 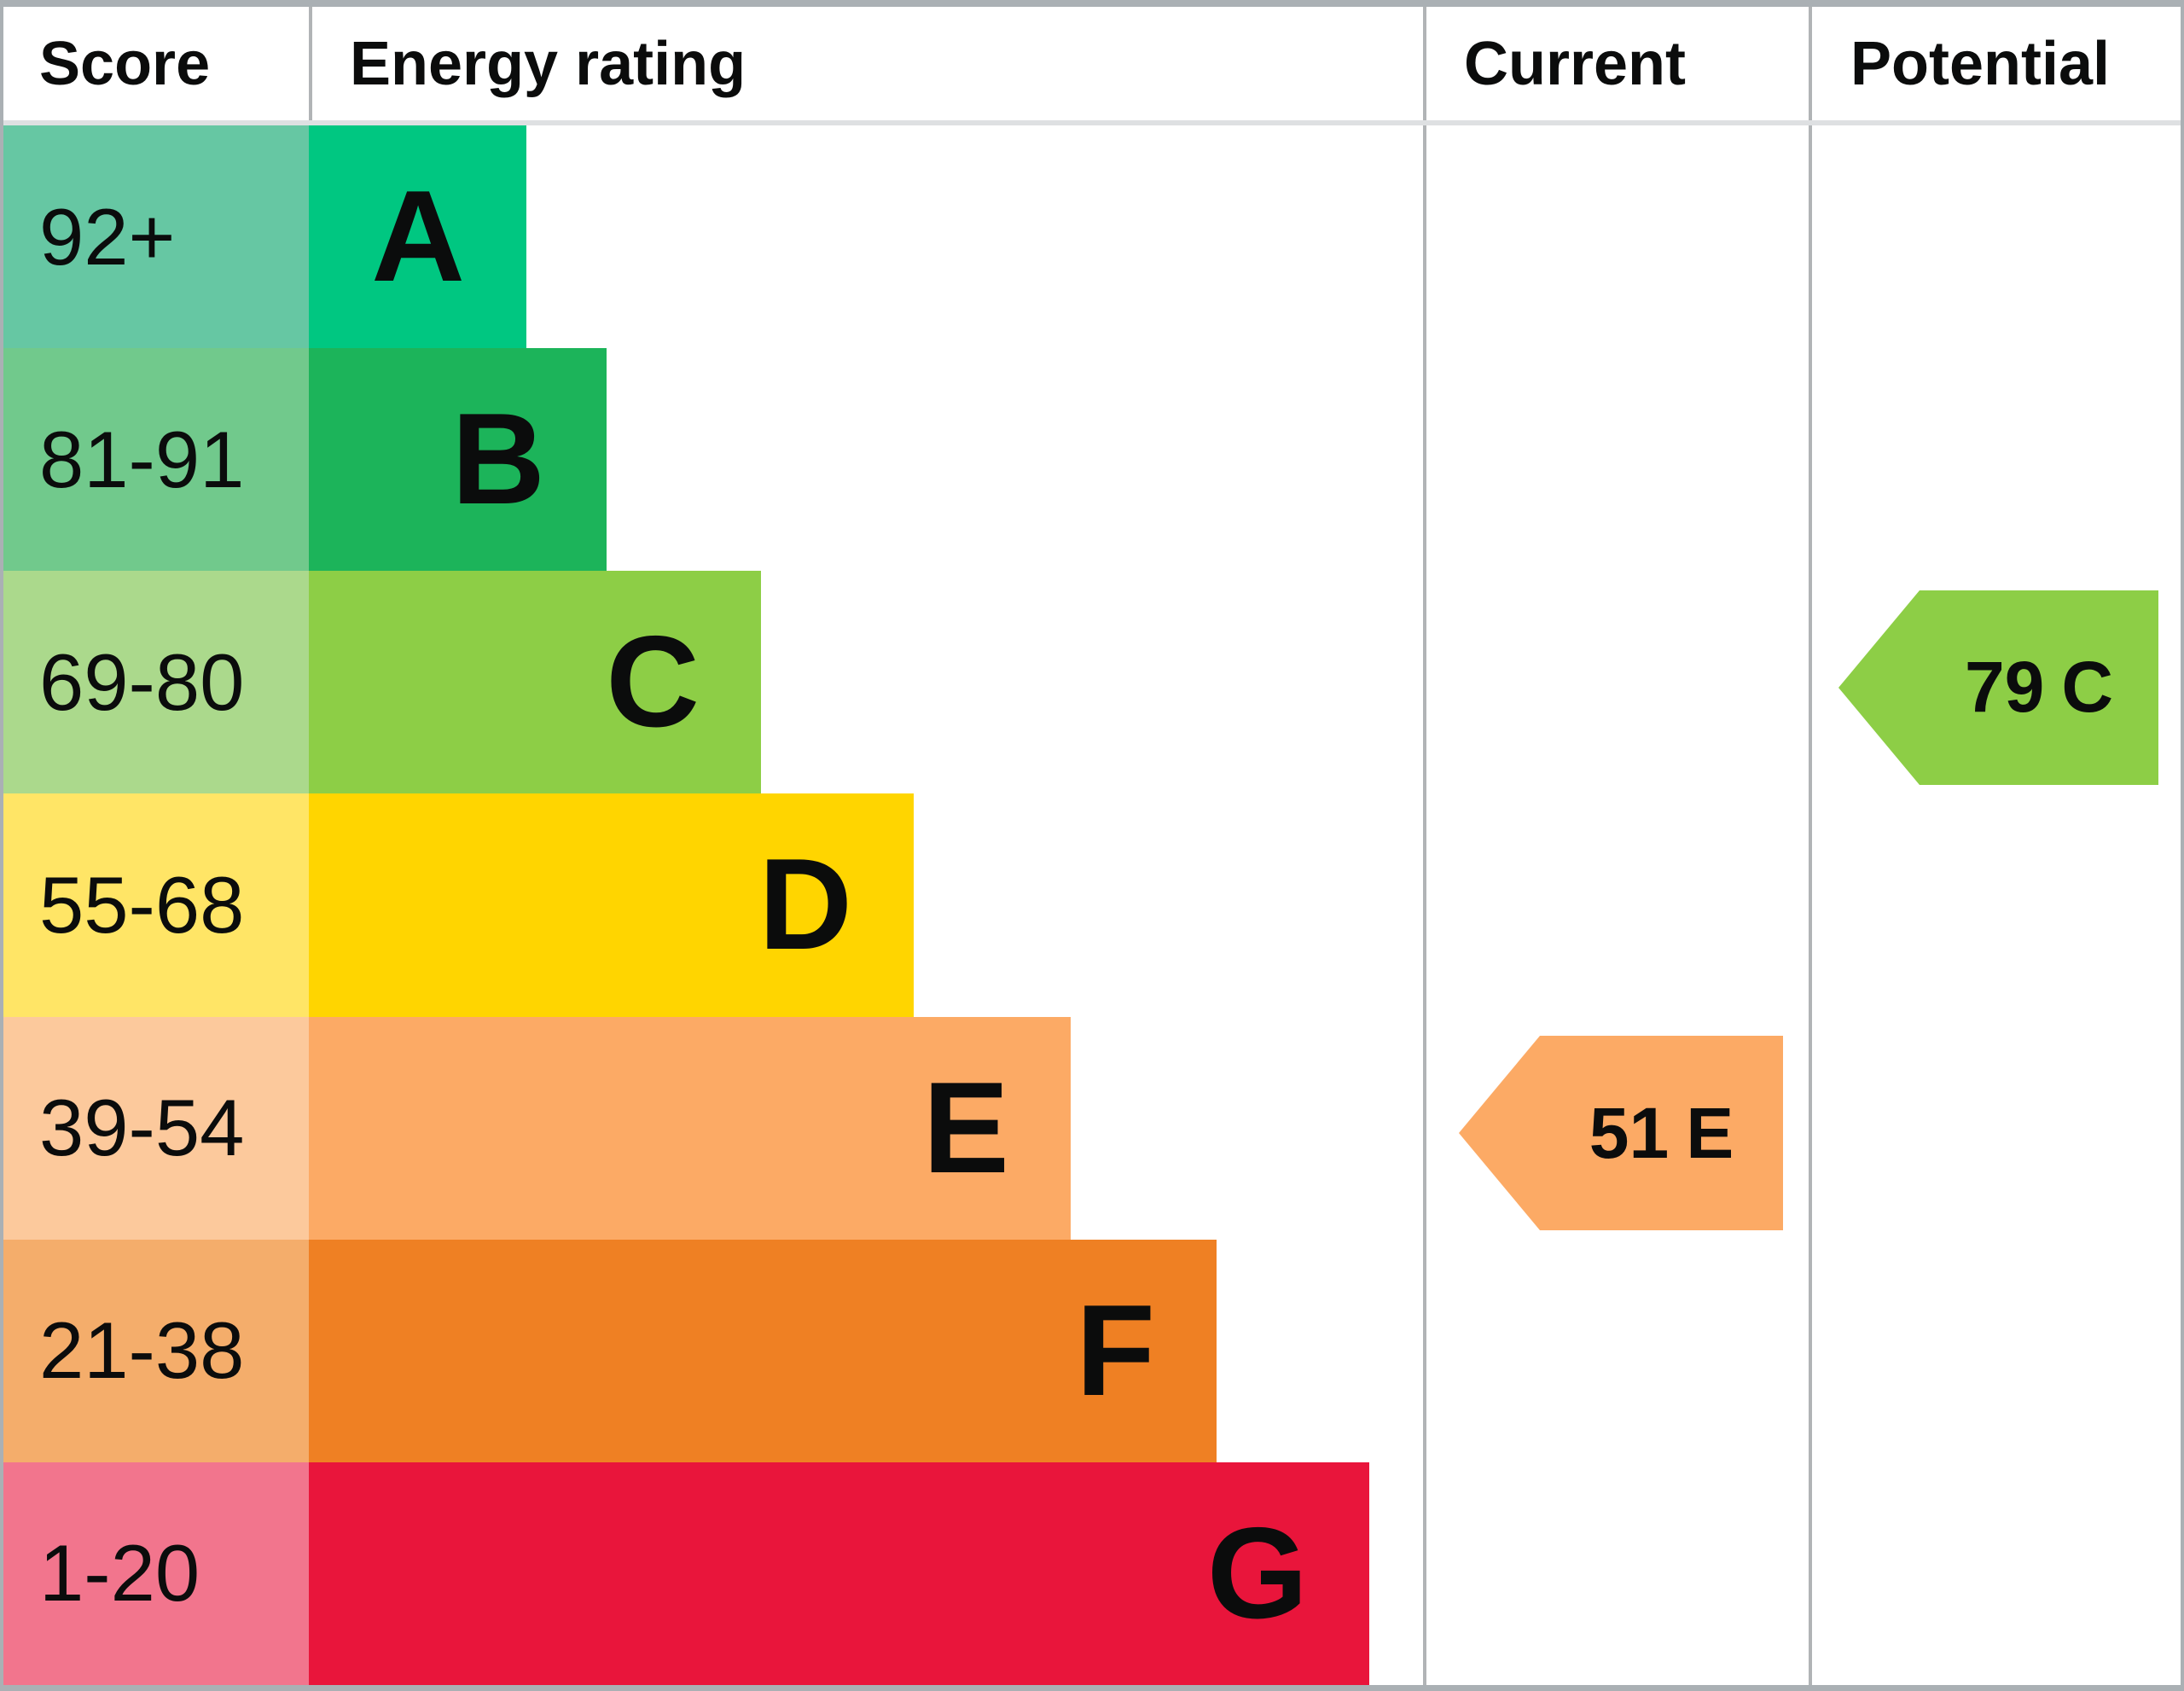 I want to click on band-bar-d: D, so click(x=612, y=905).